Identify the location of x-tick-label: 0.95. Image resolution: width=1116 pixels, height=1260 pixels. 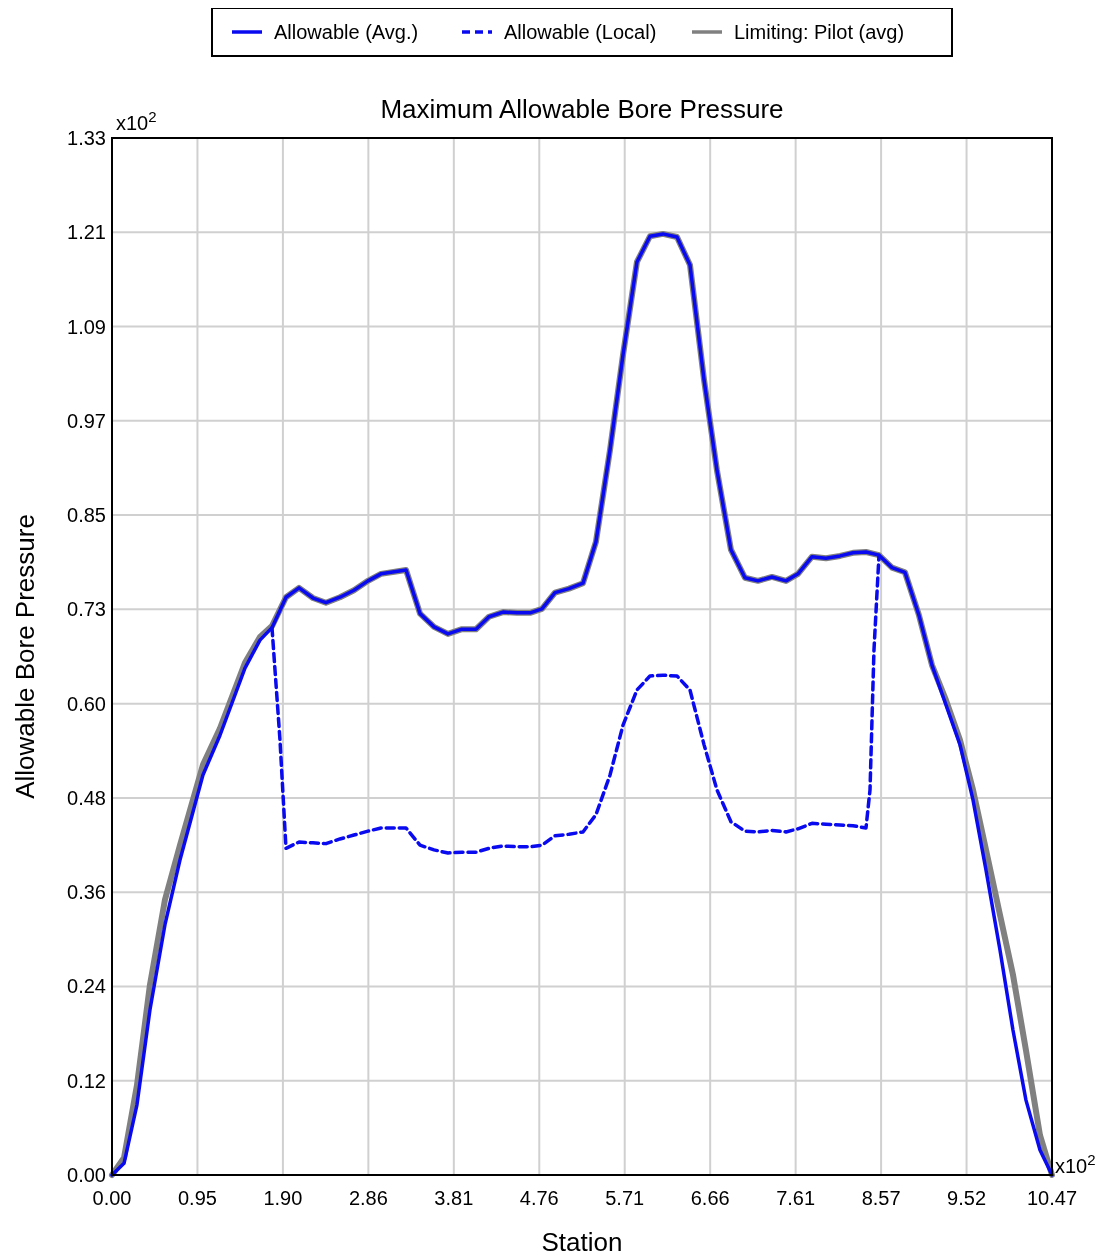
(197, 1198).